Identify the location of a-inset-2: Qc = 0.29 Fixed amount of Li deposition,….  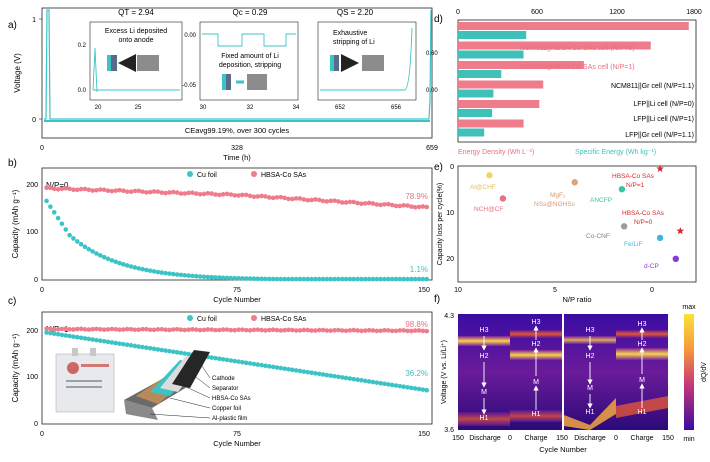
(241, 59).